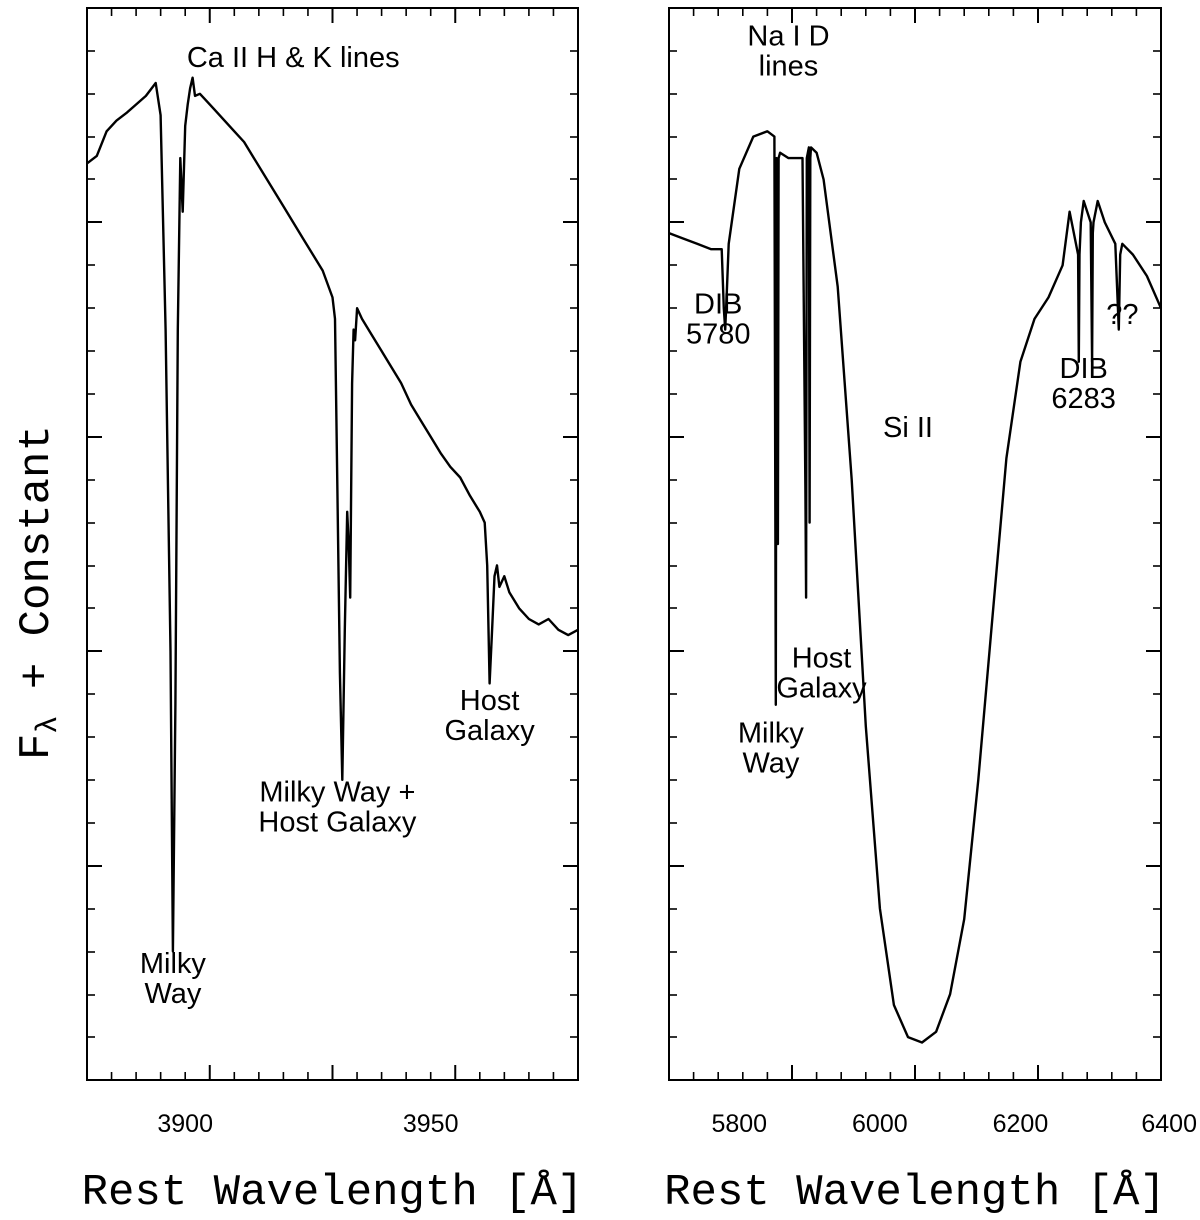 The width and height of the screenshot is (1200, 1220). I want to click on annotation-line: 5780, so click(718, 335).